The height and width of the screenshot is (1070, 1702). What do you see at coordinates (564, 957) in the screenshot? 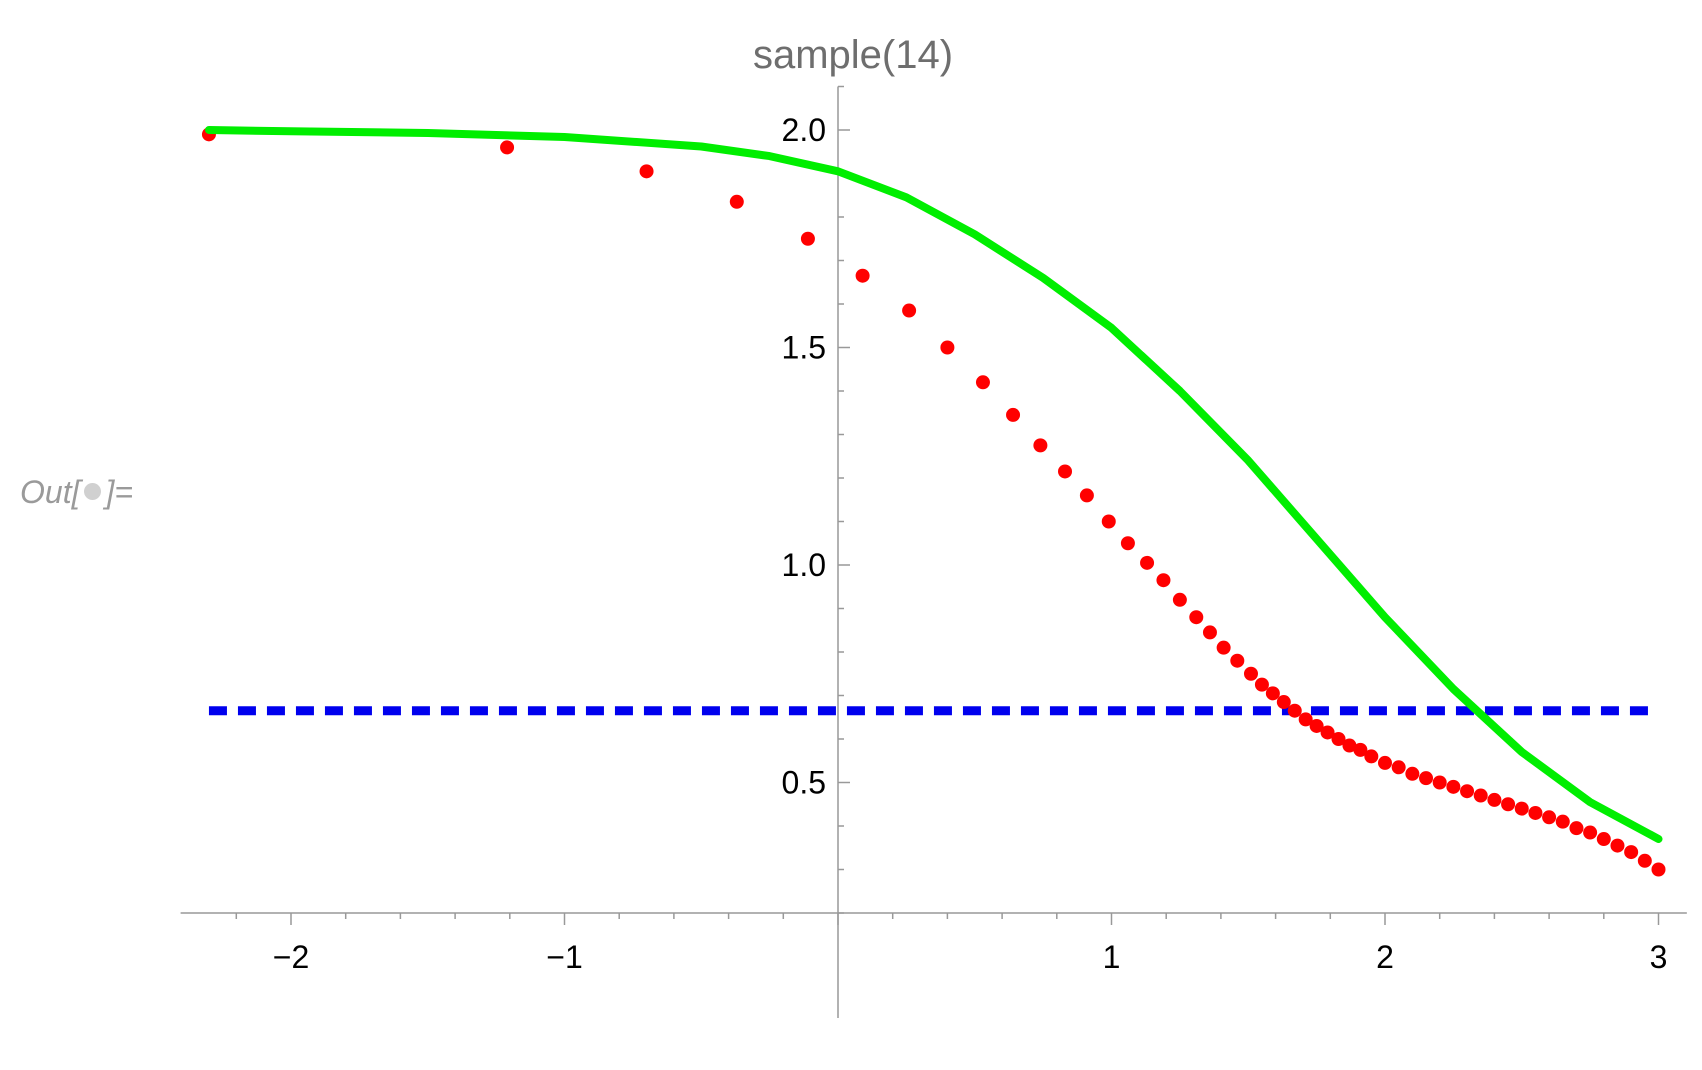
I see `x-tick-label: −1` at bounding box center [564, 957].